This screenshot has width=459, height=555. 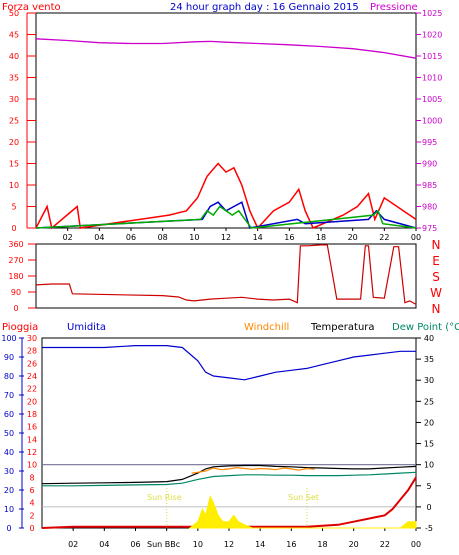 I want to click on pressure-right-axis-ticks: 975 980 985 990 995 1000 1005 1010 1015 1020 1025, so click(x=429, y=121).